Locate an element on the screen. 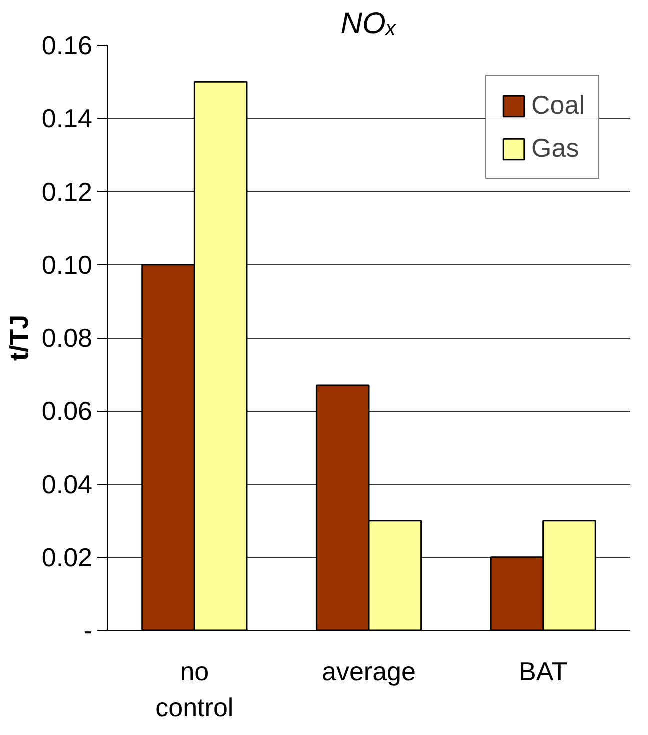 The width and height of the screenshot is (648, 735). x-tick-label: no control is located at coordinates (195, 689).